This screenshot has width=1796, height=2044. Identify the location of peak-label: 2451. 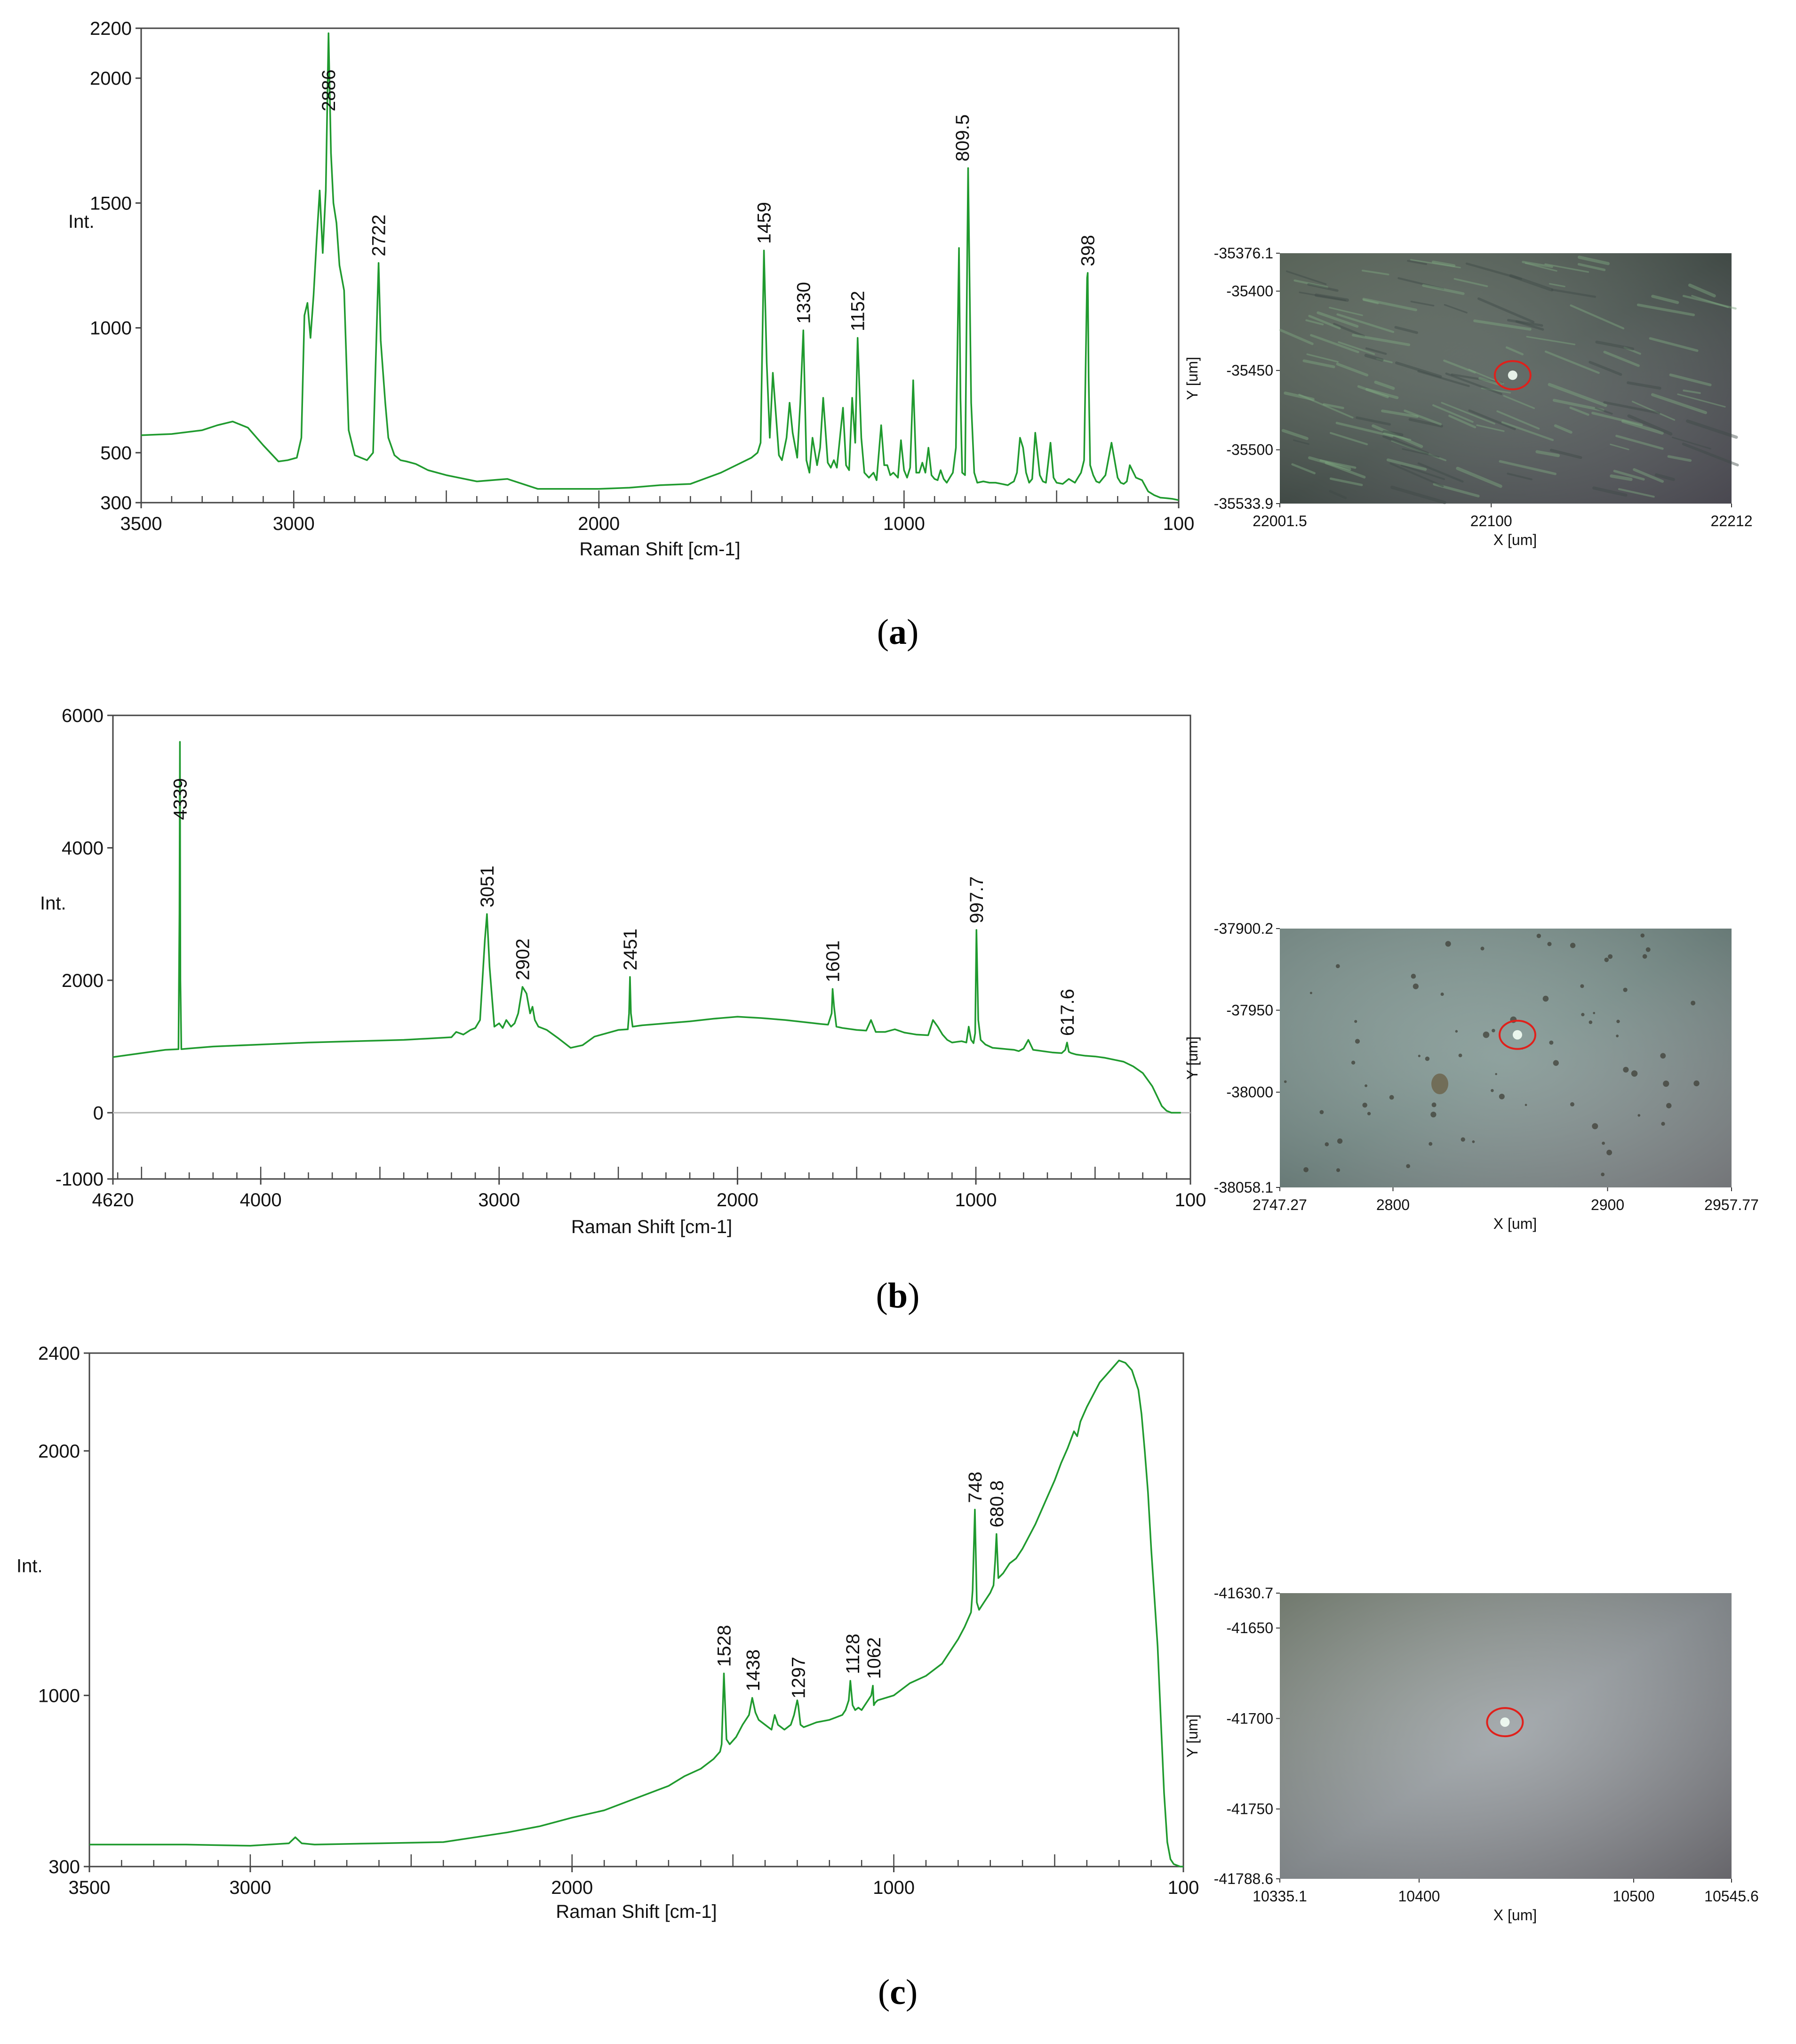
(630, 949).